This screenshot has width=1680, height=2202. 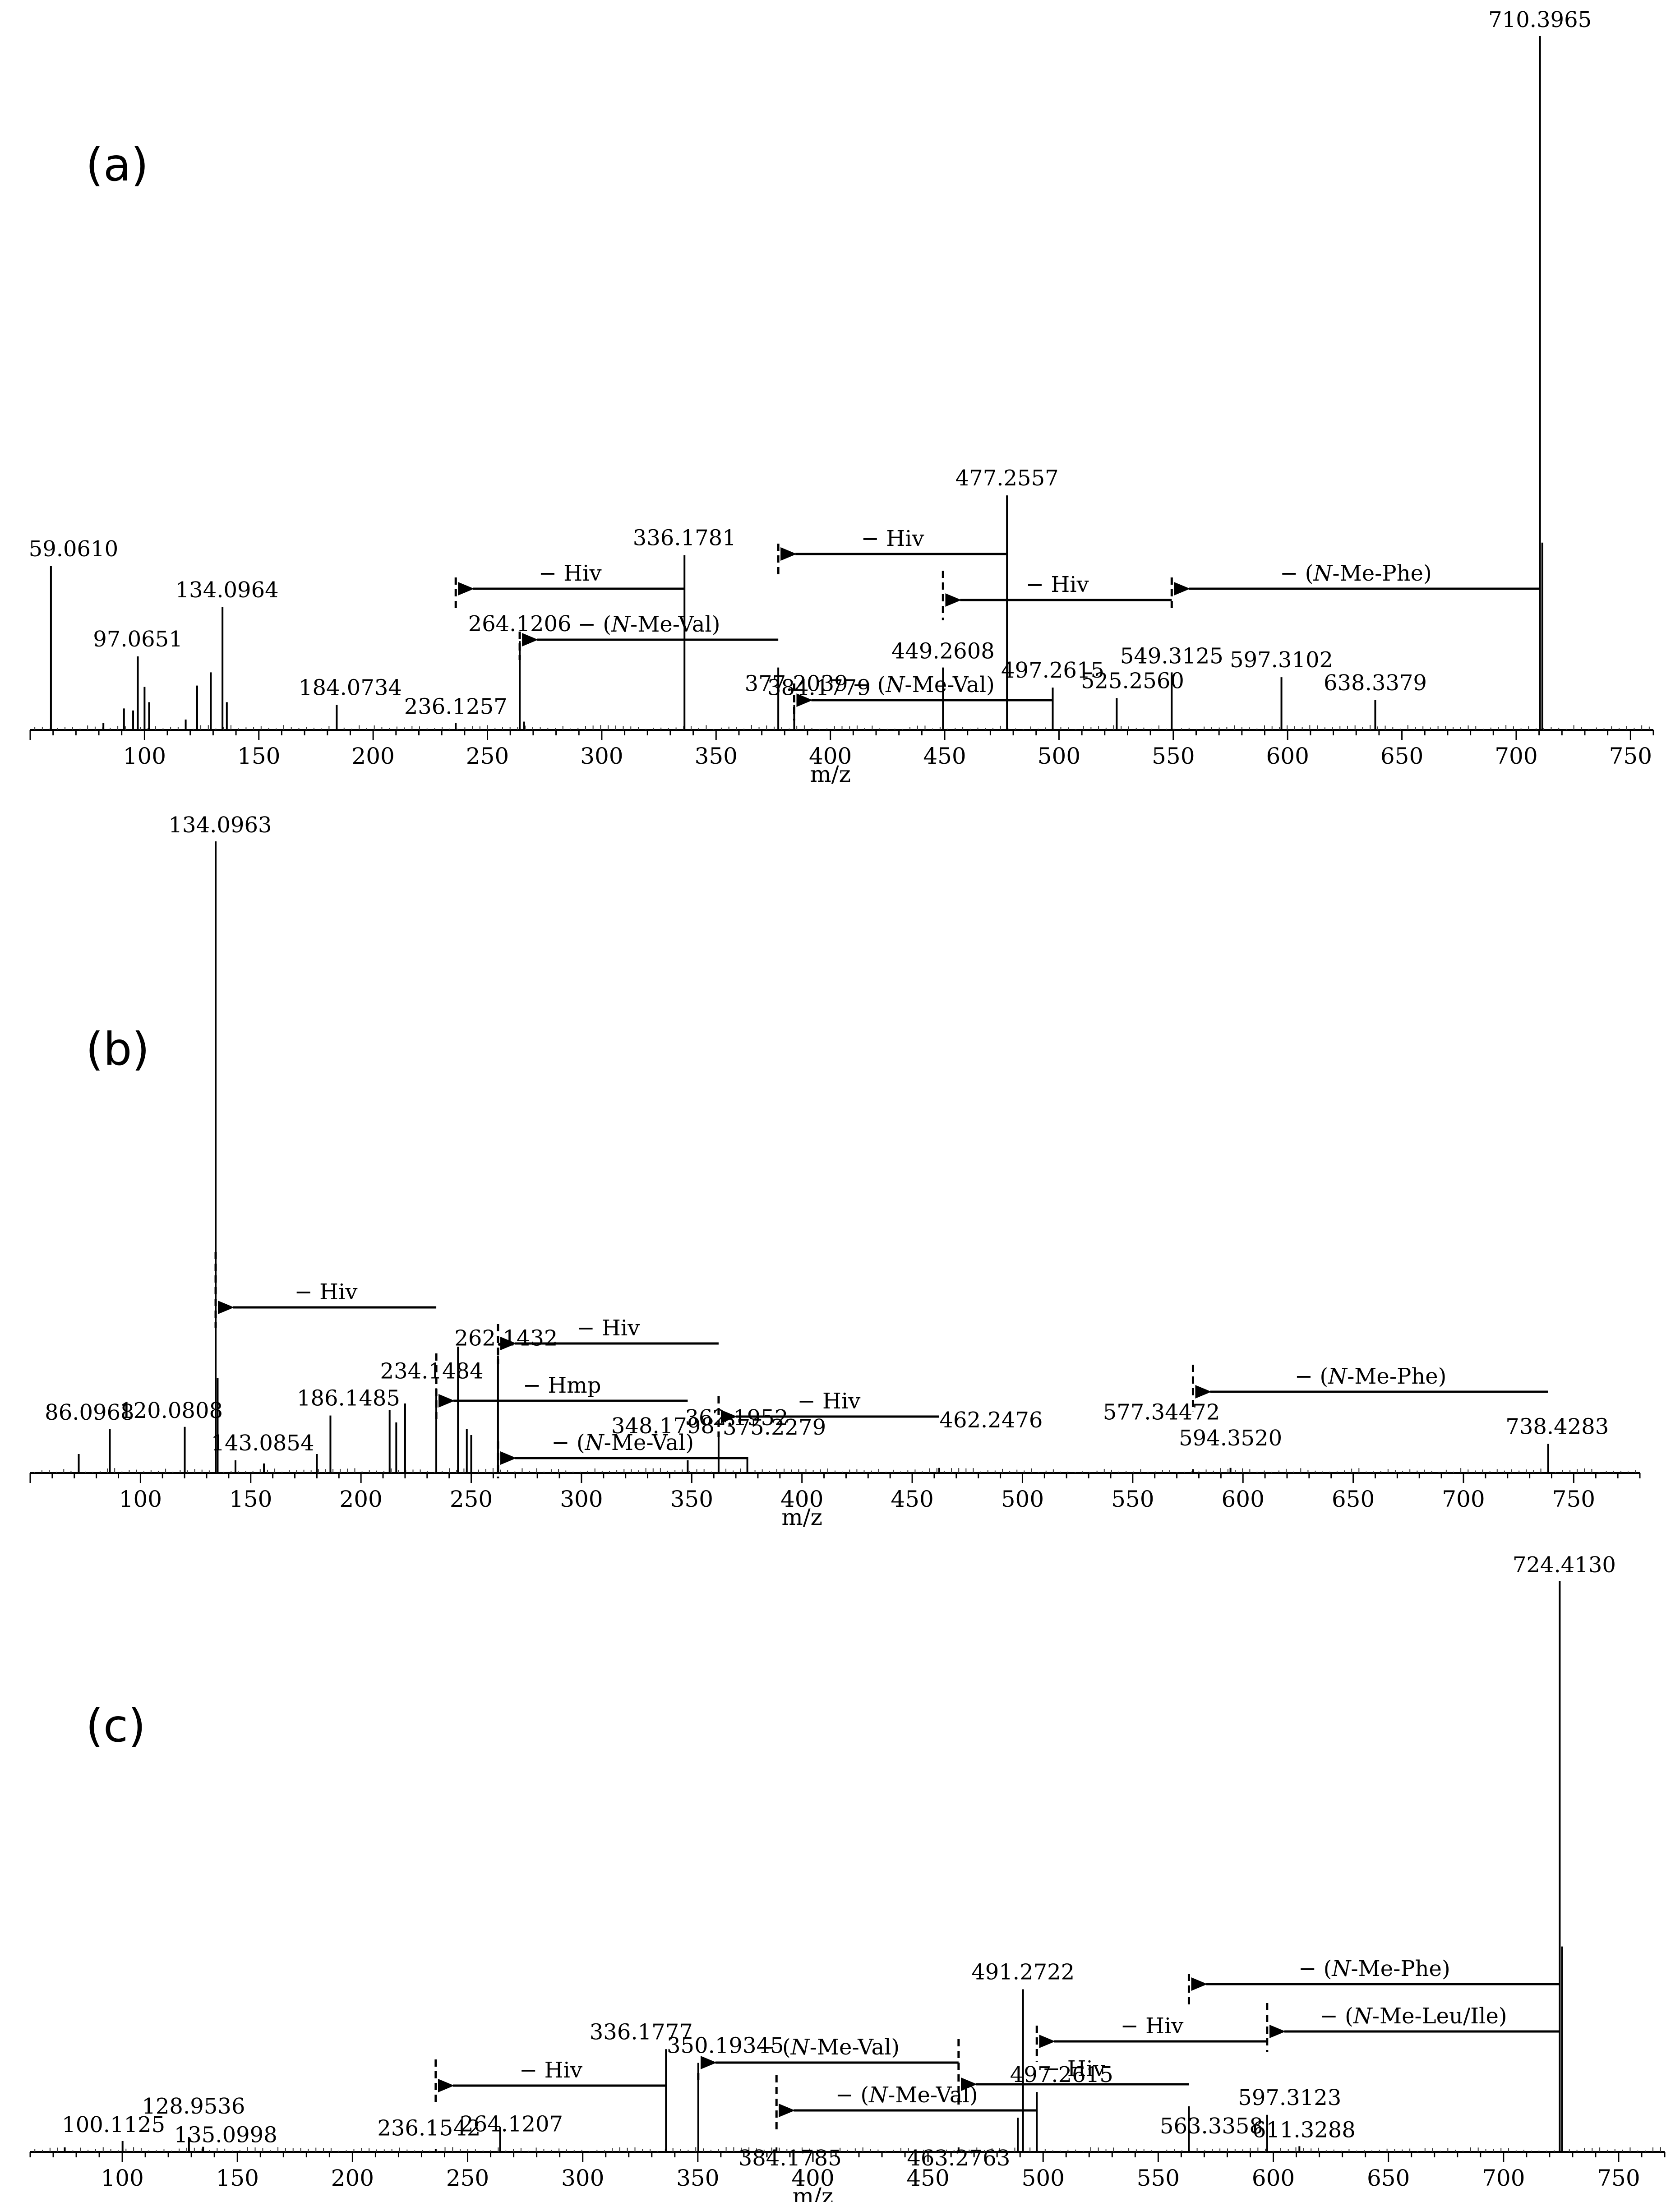 What do you see at coordinates (1059, 756) in the screenshot?
I see `x-tick-label: 500` at bounding box center [1059, 756].